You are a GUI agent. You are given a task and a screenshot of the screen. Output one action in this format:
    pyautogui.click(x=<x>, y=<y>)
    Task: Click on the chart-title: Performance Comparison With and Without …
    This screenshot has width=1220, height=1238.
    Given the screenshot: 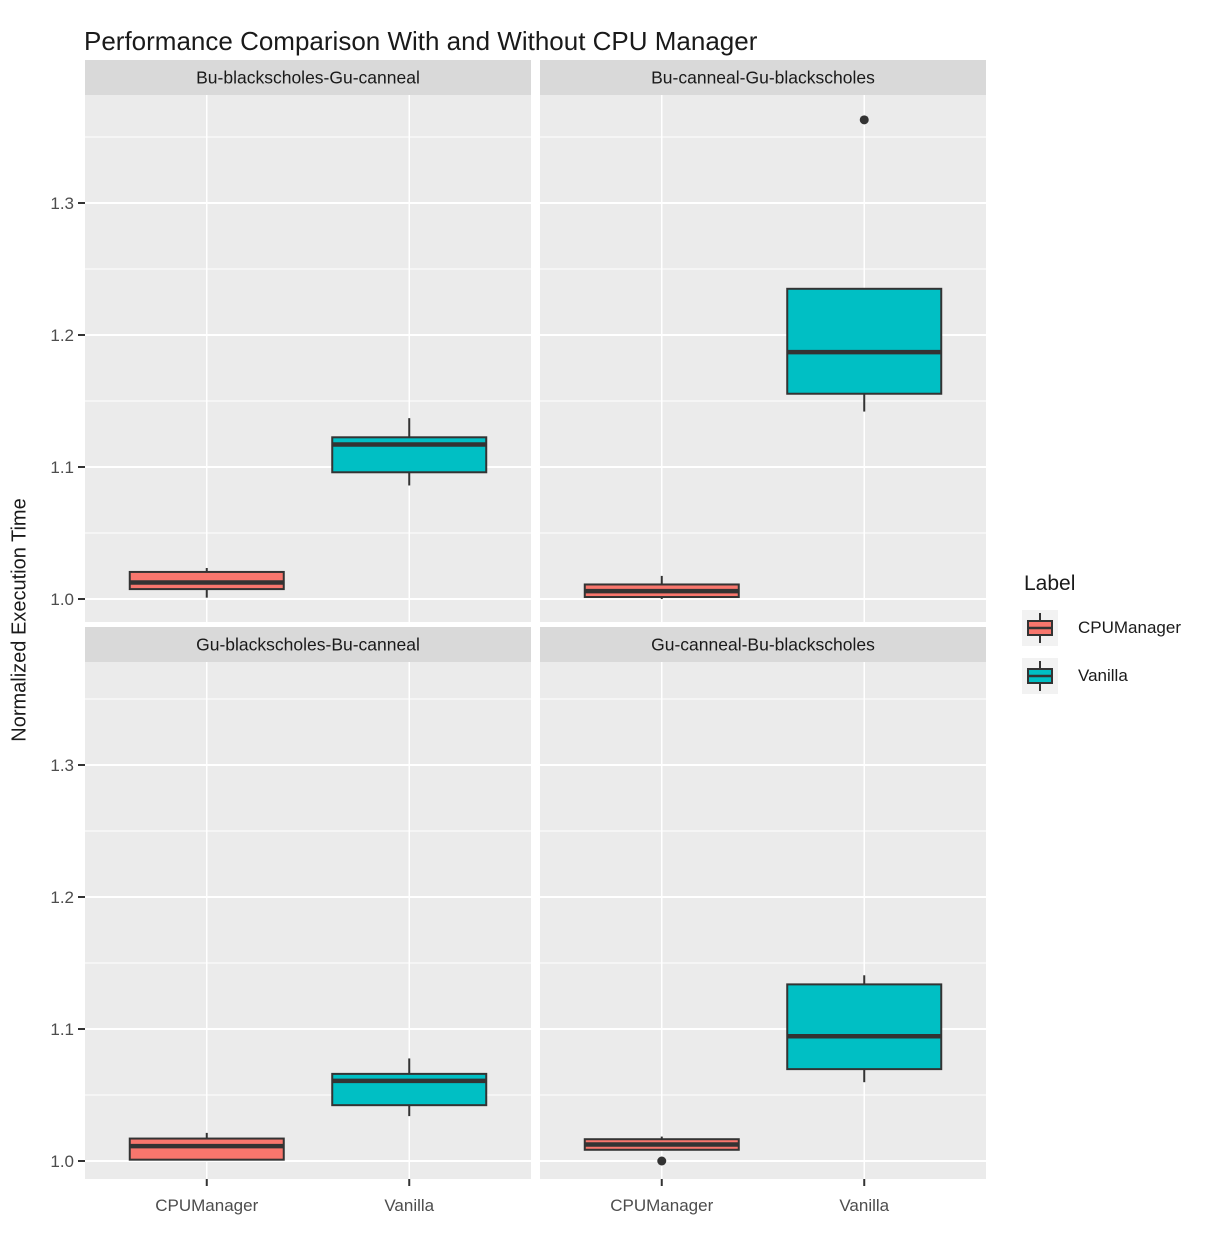 What is the action you would take?
    pyautogui.click(x=421, y=41)
    